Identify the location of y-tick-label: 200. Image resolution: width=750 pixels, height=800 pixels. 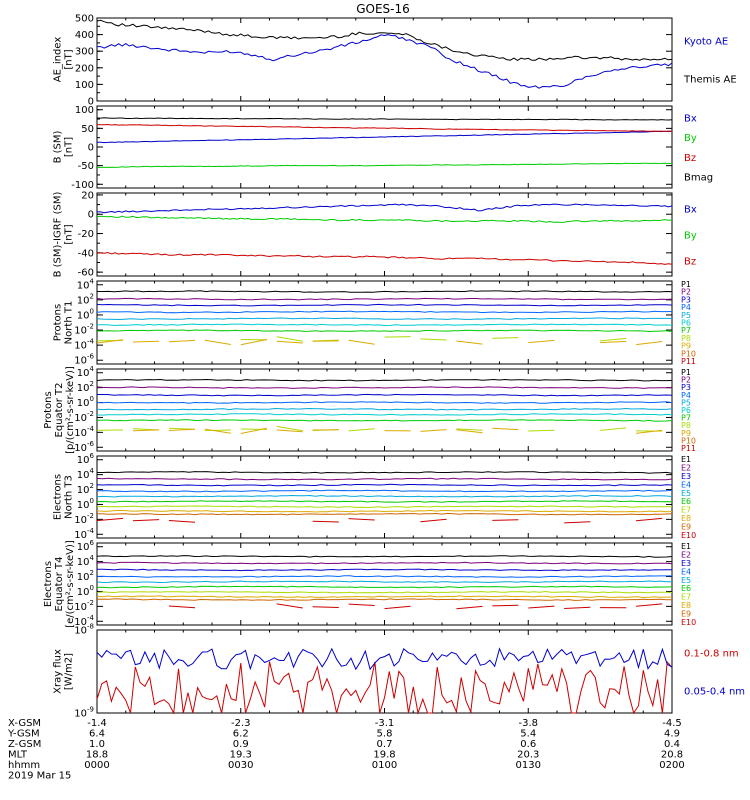
(84, 68).